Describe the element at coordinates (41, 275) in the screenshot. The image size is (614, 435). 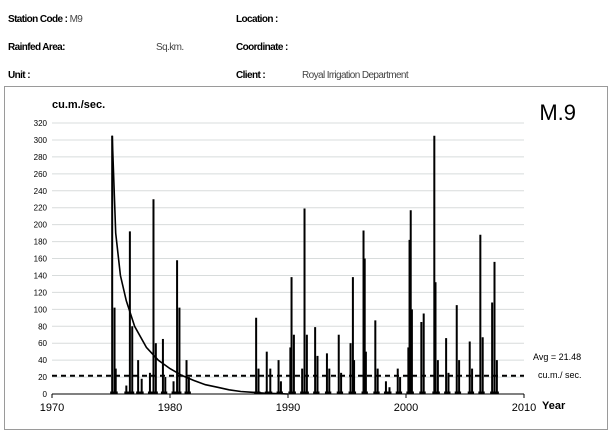
I see `y-tick-label: 140` at that location.